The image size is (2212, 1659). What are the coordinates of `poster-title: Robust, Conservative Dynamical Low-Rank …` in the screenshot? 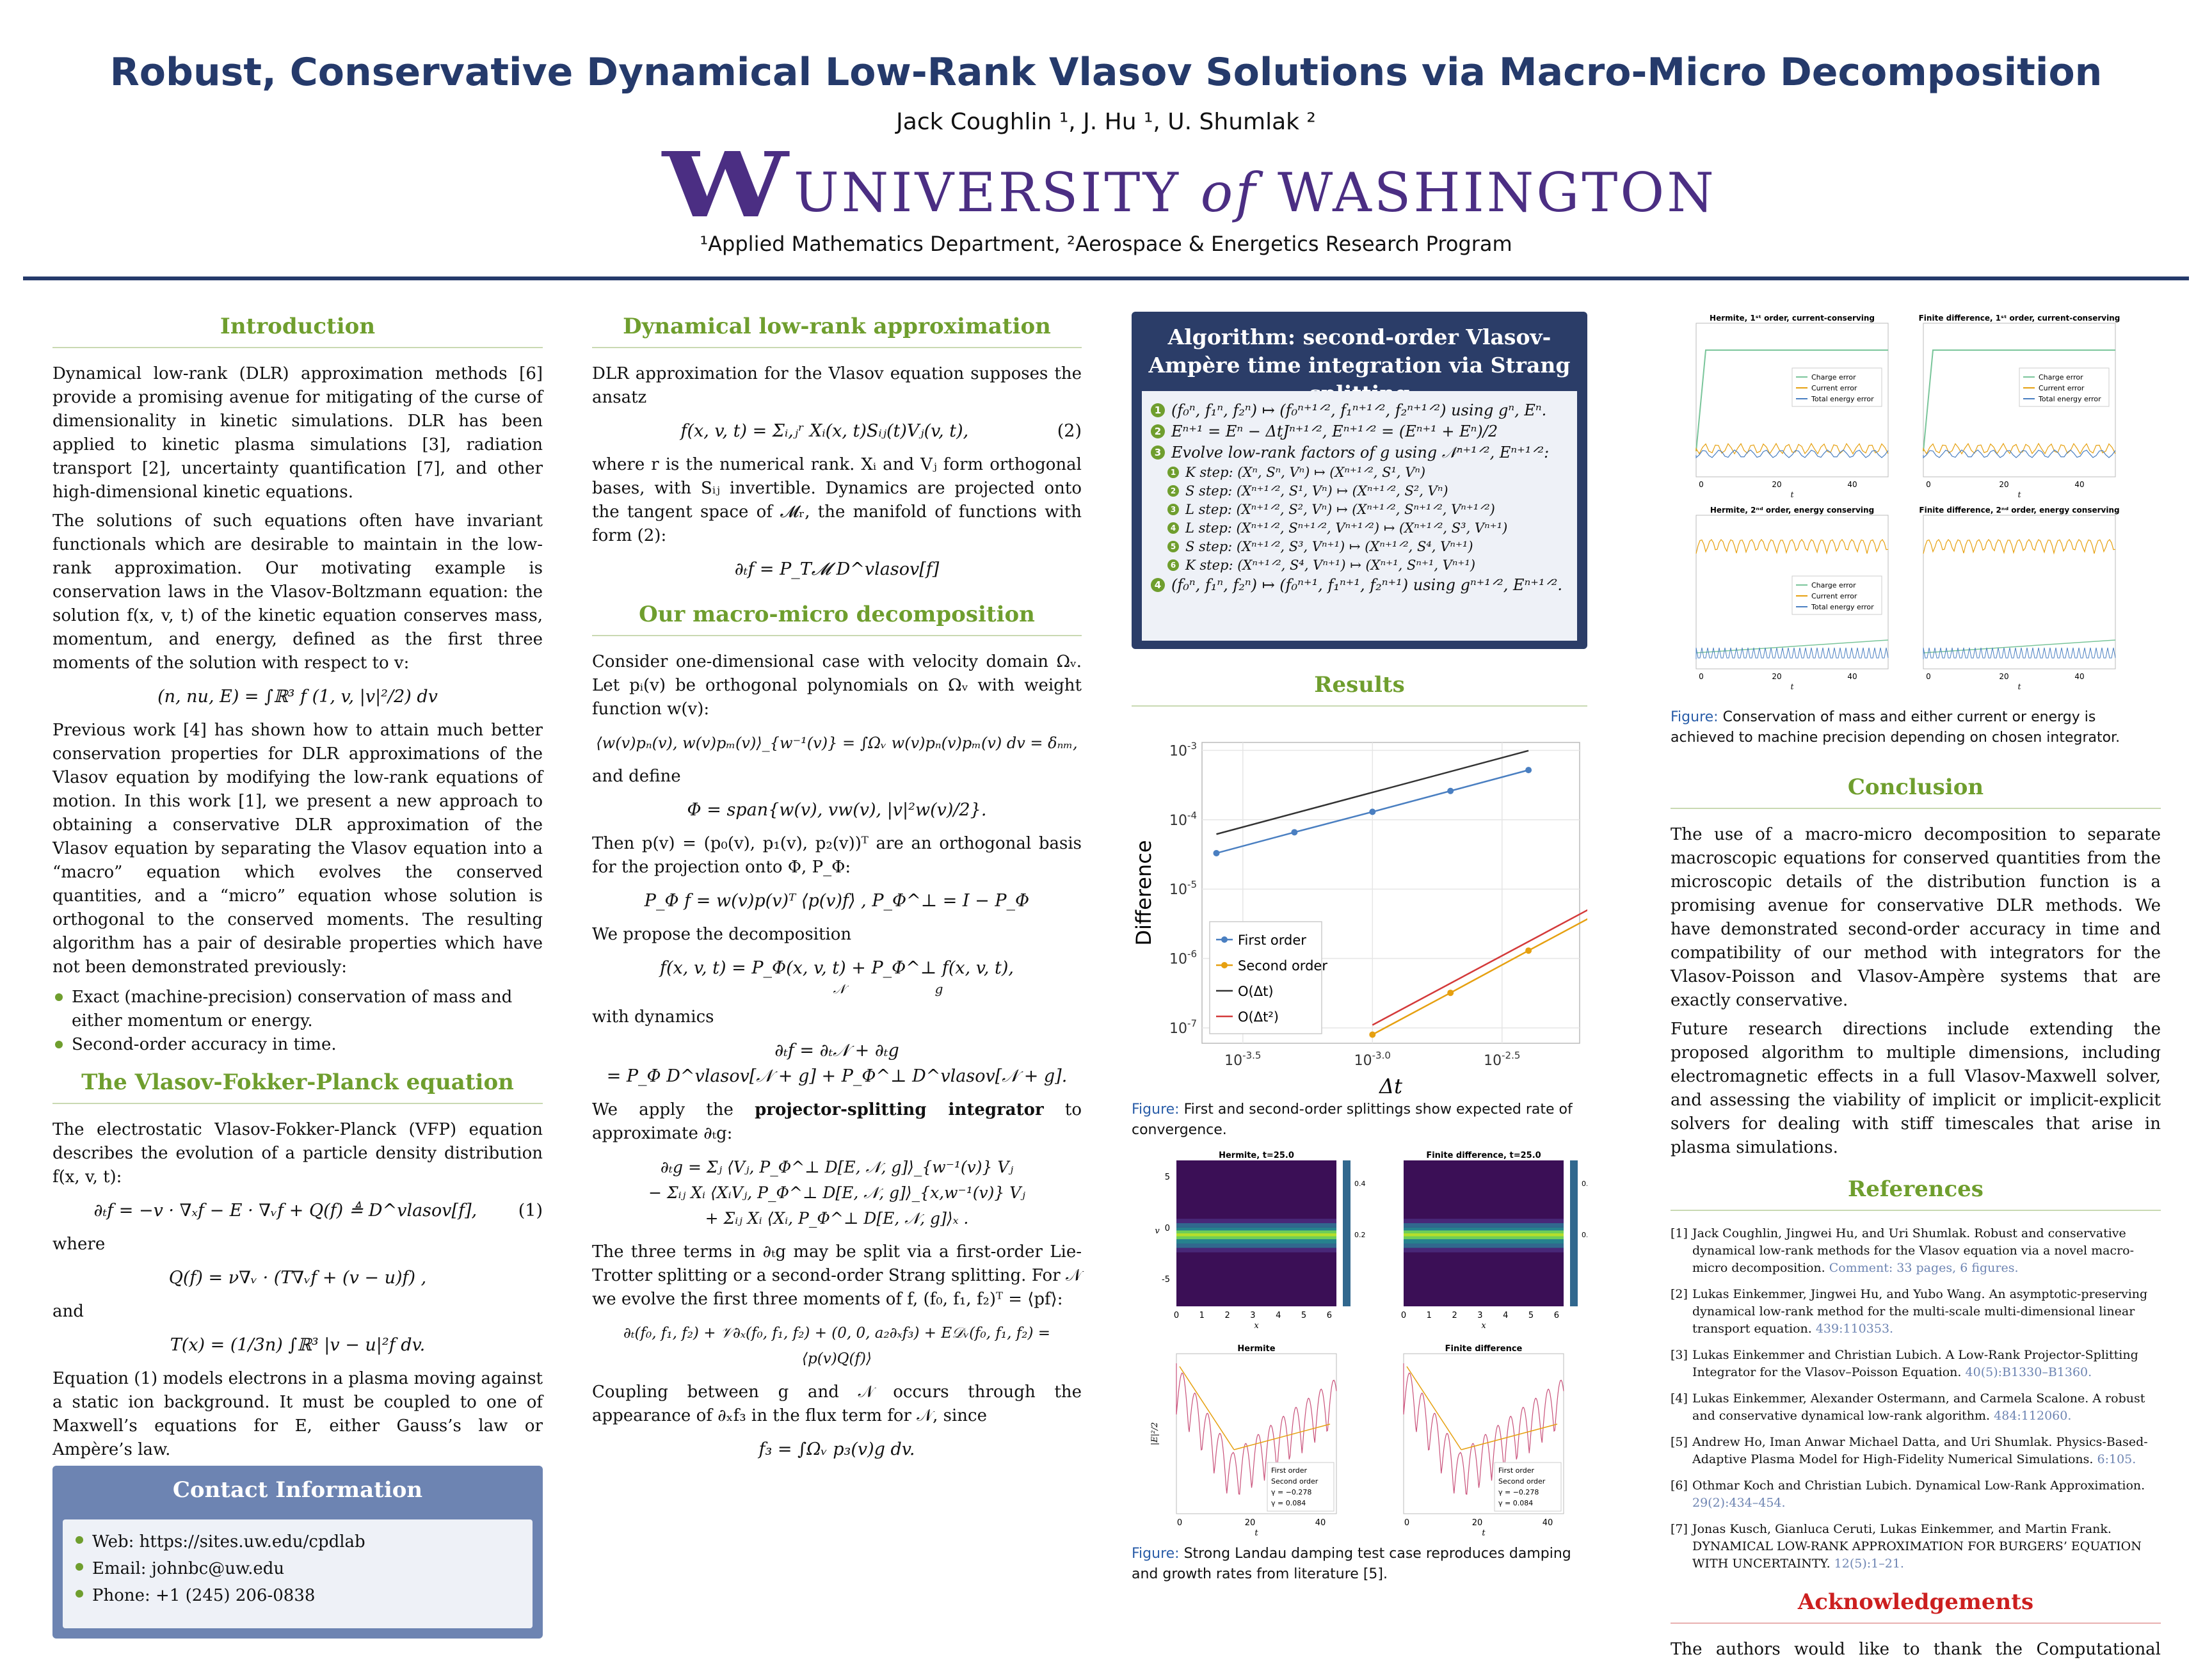 It's located at (1106, 72).